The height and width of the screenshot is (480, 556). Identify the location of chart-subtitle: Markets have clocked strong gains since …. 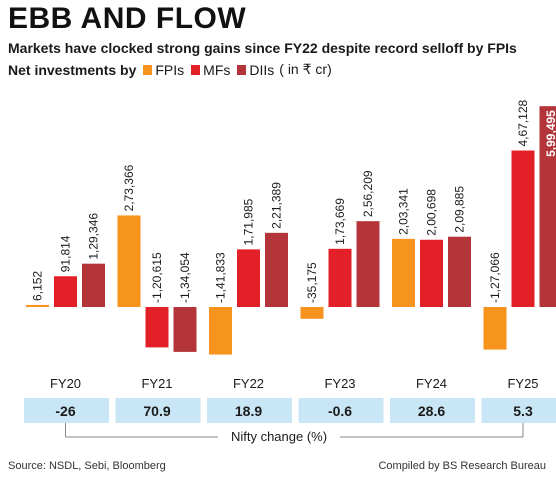
(262, 48).